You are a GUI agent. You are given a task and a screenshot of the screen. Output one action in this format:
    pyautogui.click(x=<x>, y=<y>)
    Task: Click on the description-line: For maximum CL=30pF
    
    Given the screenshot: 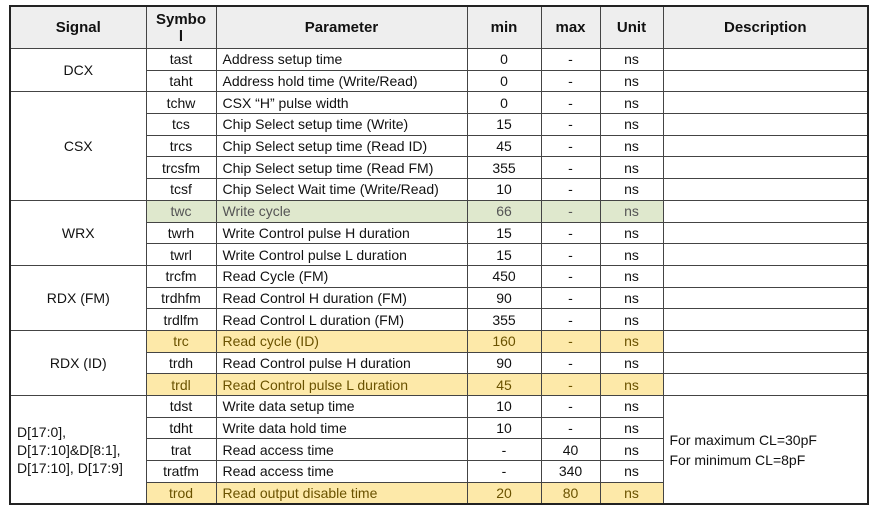 What is the action you would take?
    pyautogui.click(x=743, y=439)
    